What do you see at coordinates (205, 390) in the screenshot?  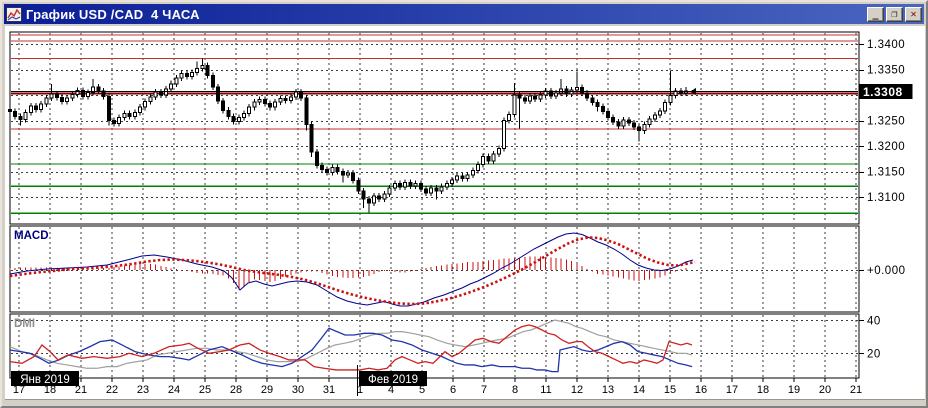 I see `date-axis-label: 25` at bounding box center [205, 390].